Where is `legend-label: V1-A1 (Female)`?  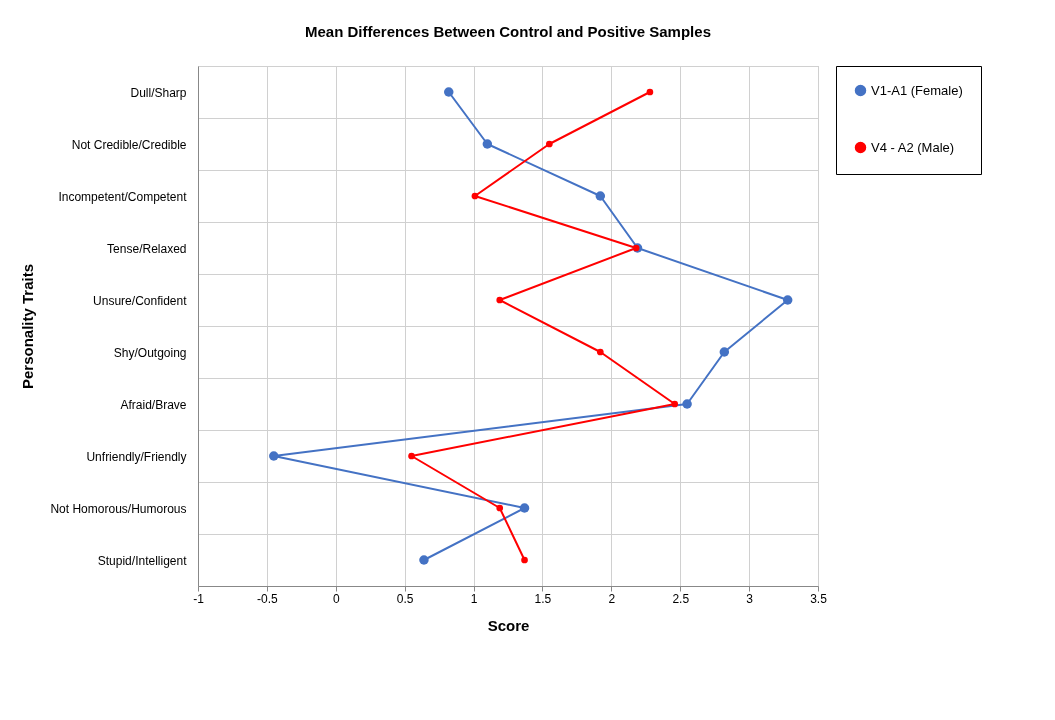
legend-label: V1-A1 (Female) is located at coordinates (917, 90).